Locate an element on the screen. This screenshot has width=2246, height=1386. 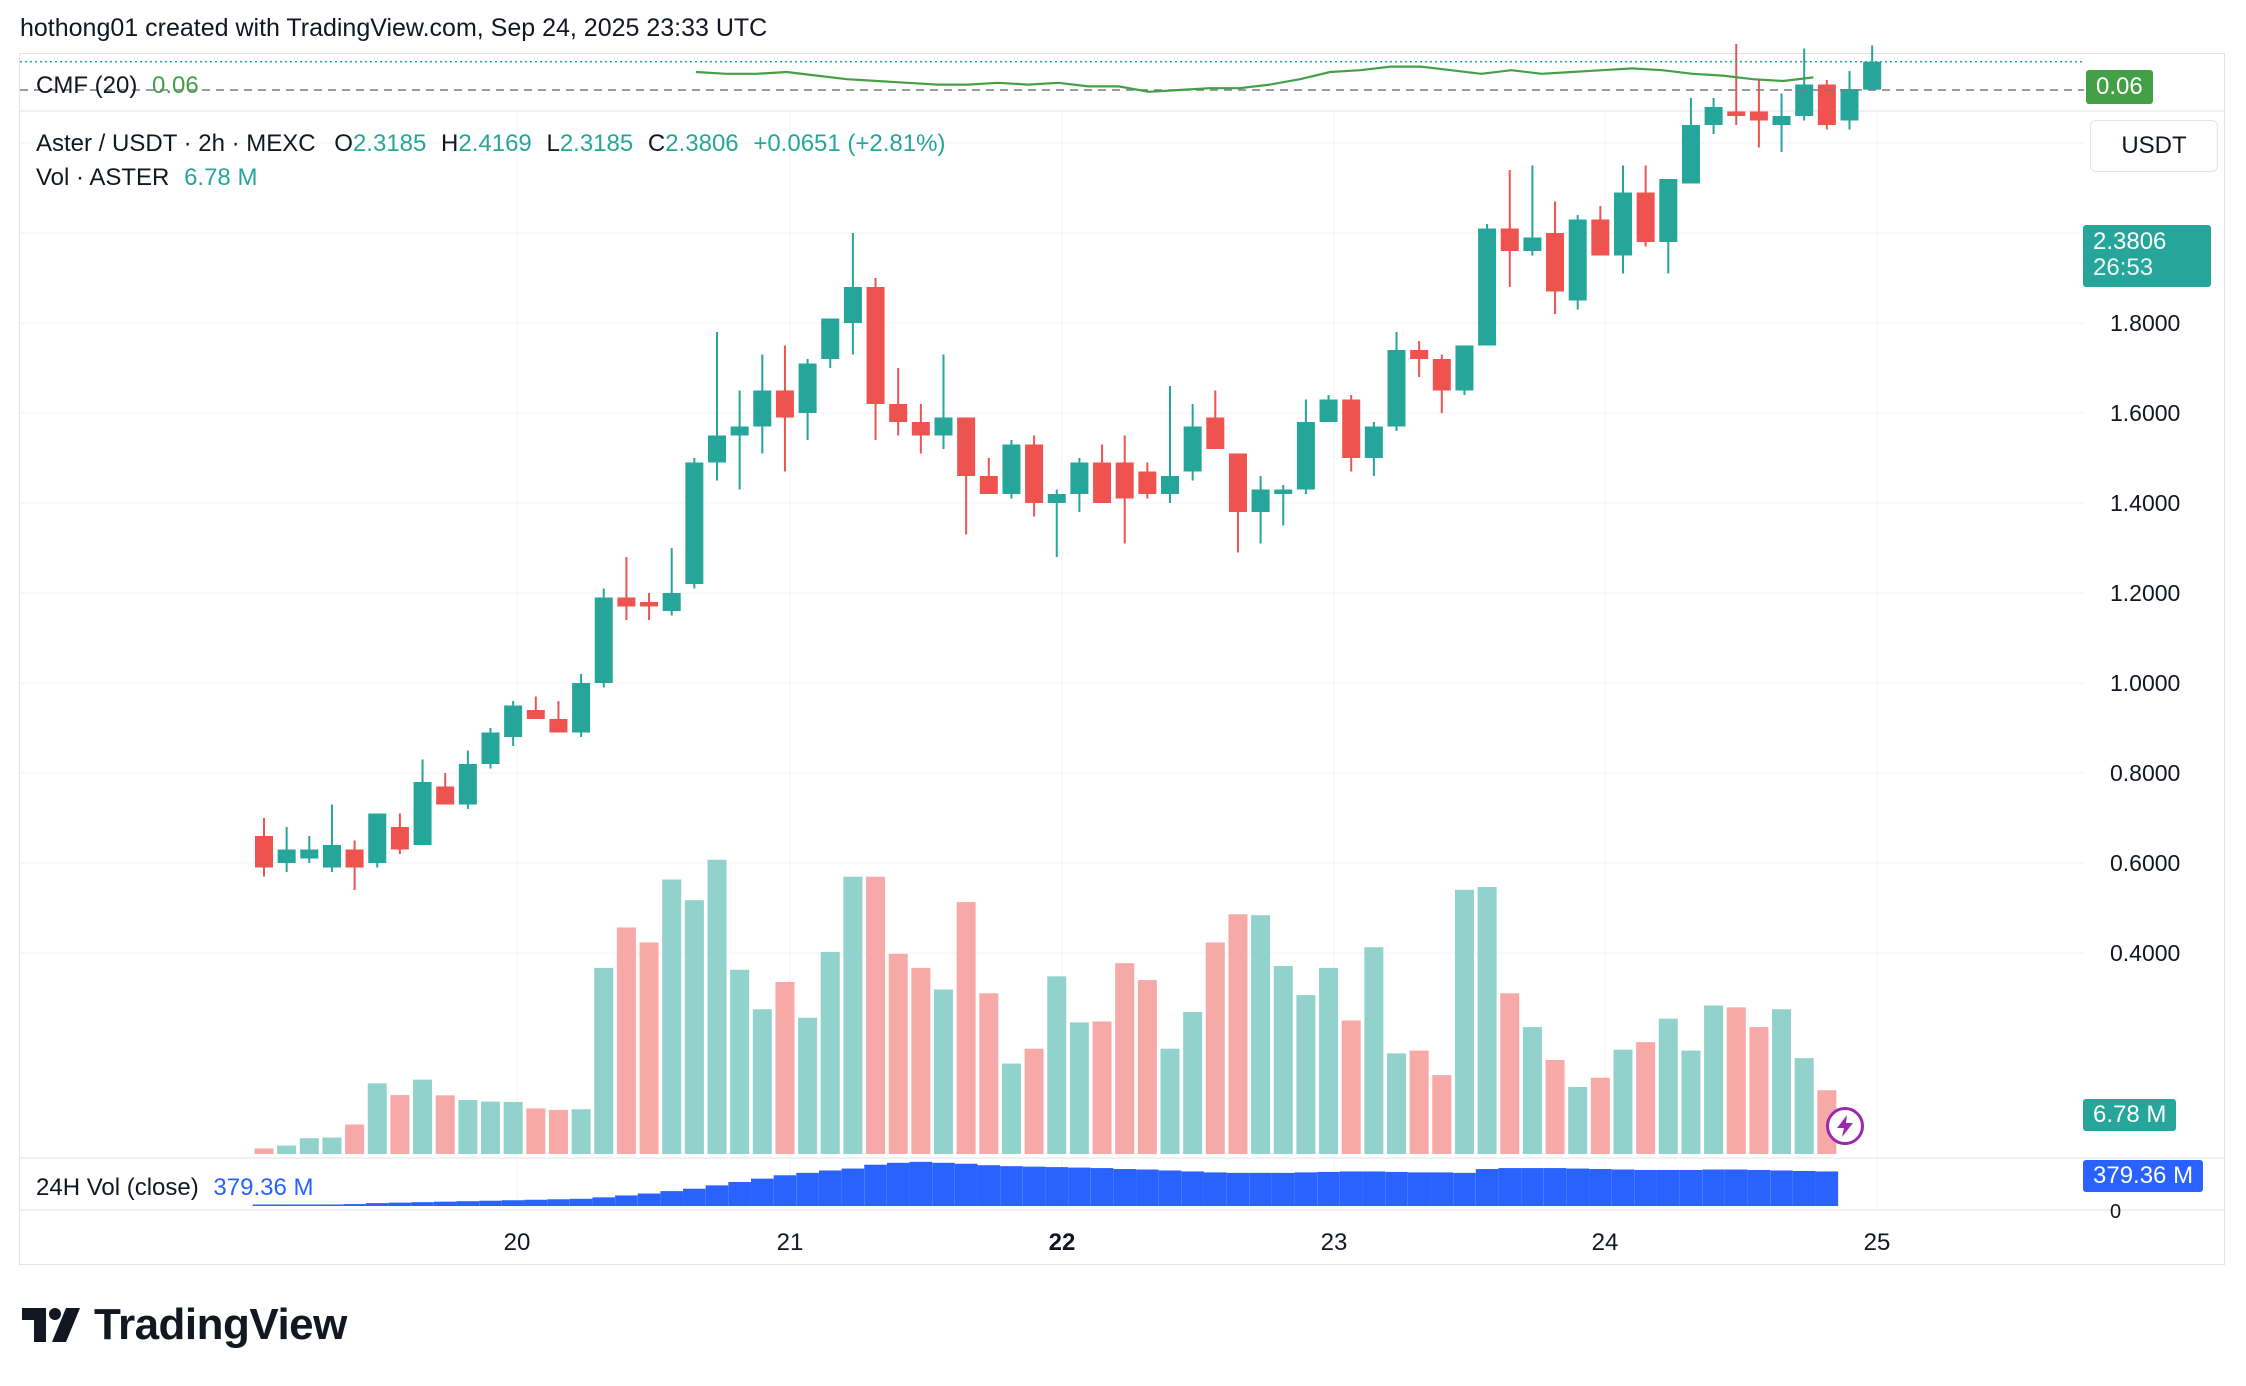
tradingview-logo: TradingView is located at coordinates (184, 1325).